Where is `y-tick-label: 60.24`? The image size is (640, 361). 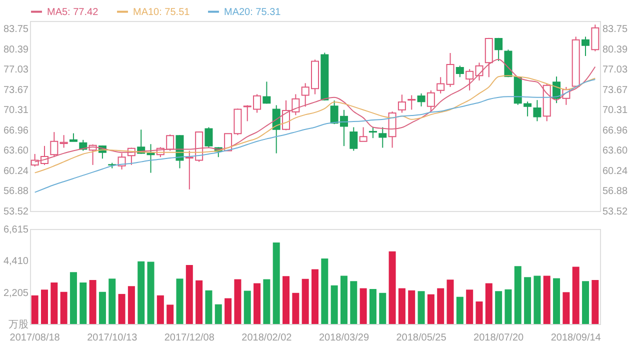
y-tick-label: 60.24 is located at coordinates (16, 171).